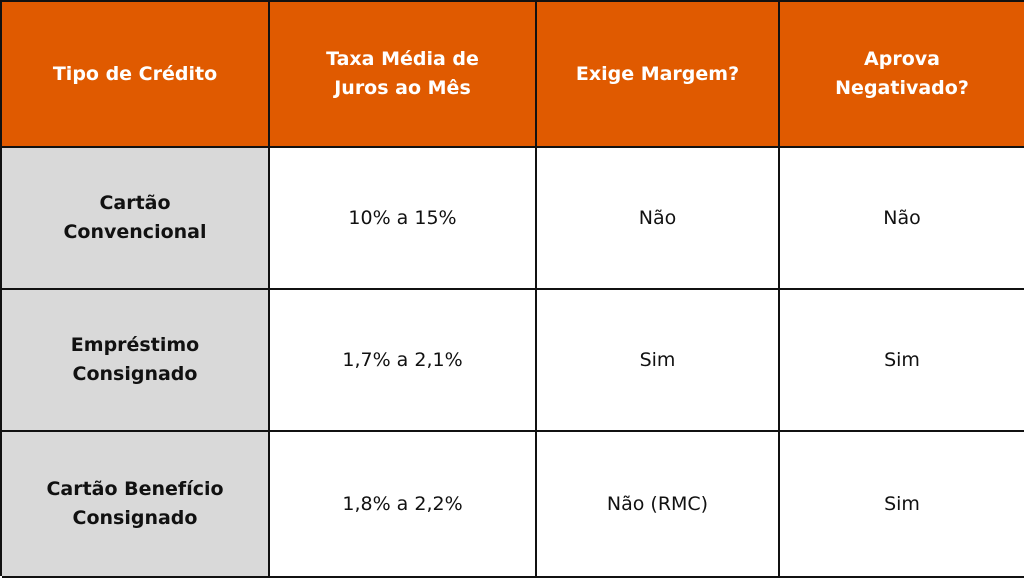 This screenshot has height=578, width=1024. I want to click on cell-value: 1,7% a 2,1%, so click(402, 359).